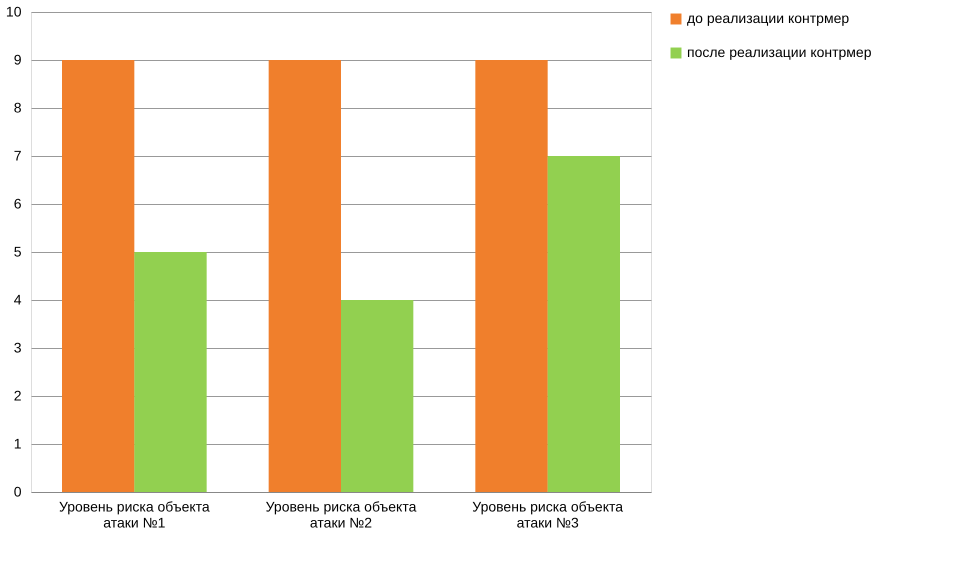  What do you see at coordinates (18, 252) in the screenshot?
I see `y-tick-label: 5` at bounding box center [18, 252].